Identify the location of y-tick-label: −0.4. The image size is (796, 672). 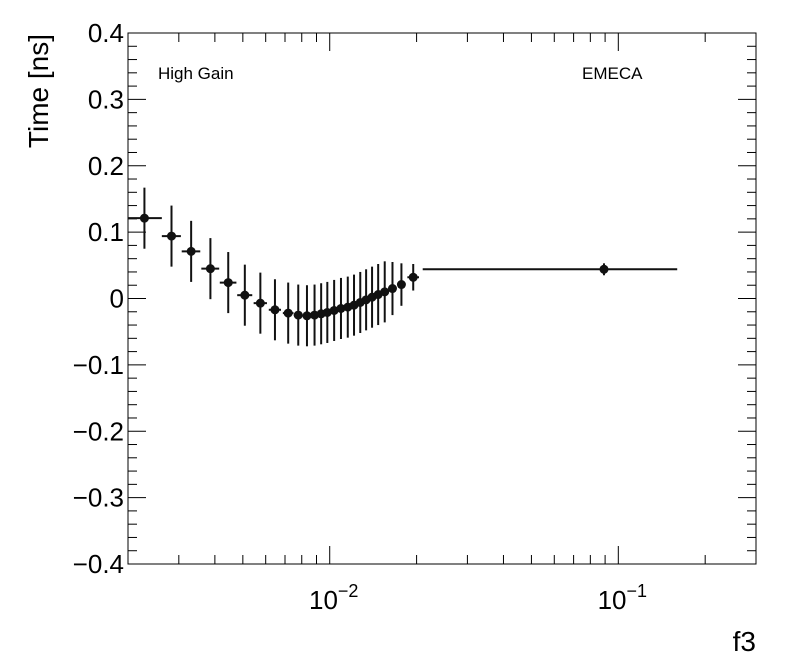
(98, 564).